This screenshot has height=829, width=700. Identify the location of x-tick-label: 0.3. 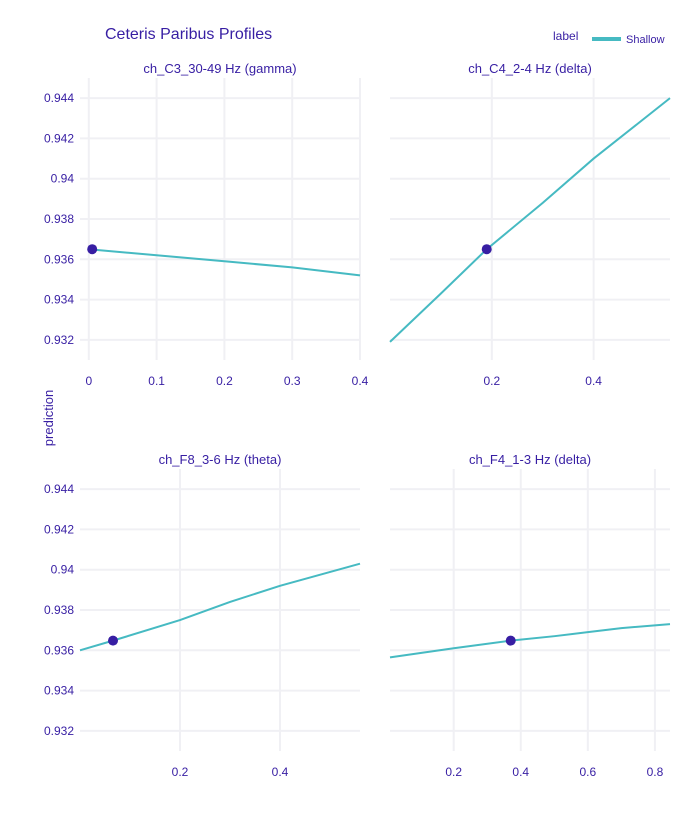
(292, 381).